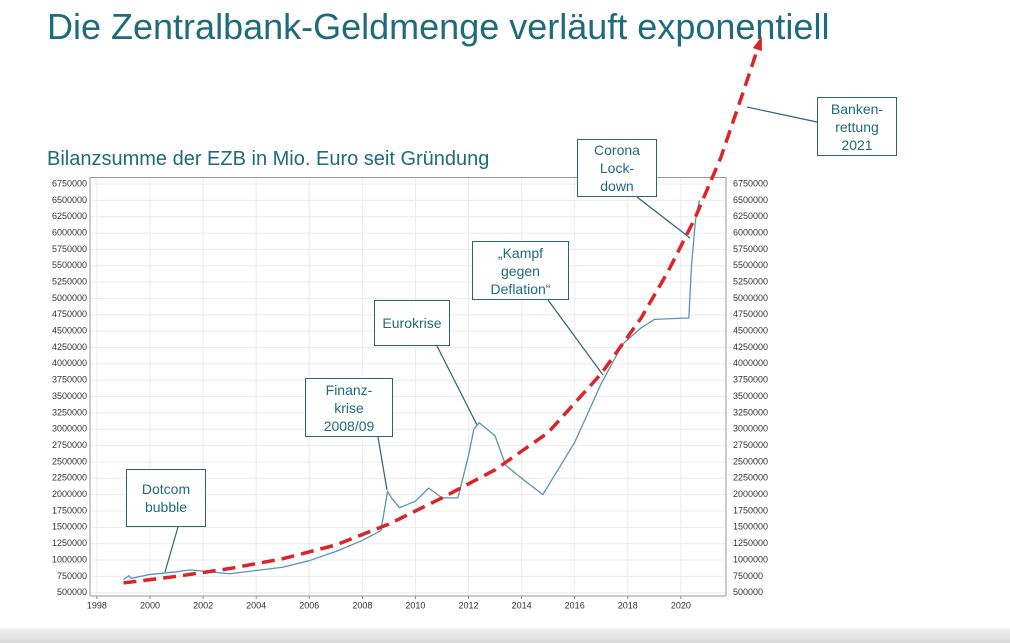 The image size is (1010, 643). What do you see at coordinates (750, 282) in the screenshot?
I see `y2-tick-label: 5250000` at bounding box center [750, 282].